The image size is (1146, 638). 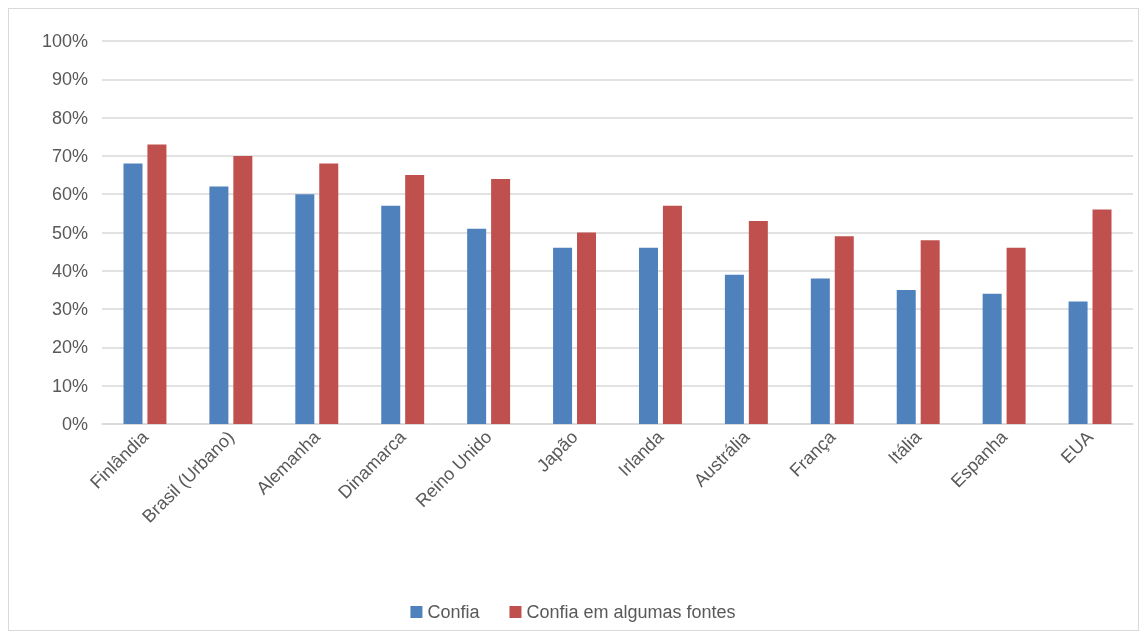 I want to click on y-tick-label: 20%, so click(x=69, y=347).